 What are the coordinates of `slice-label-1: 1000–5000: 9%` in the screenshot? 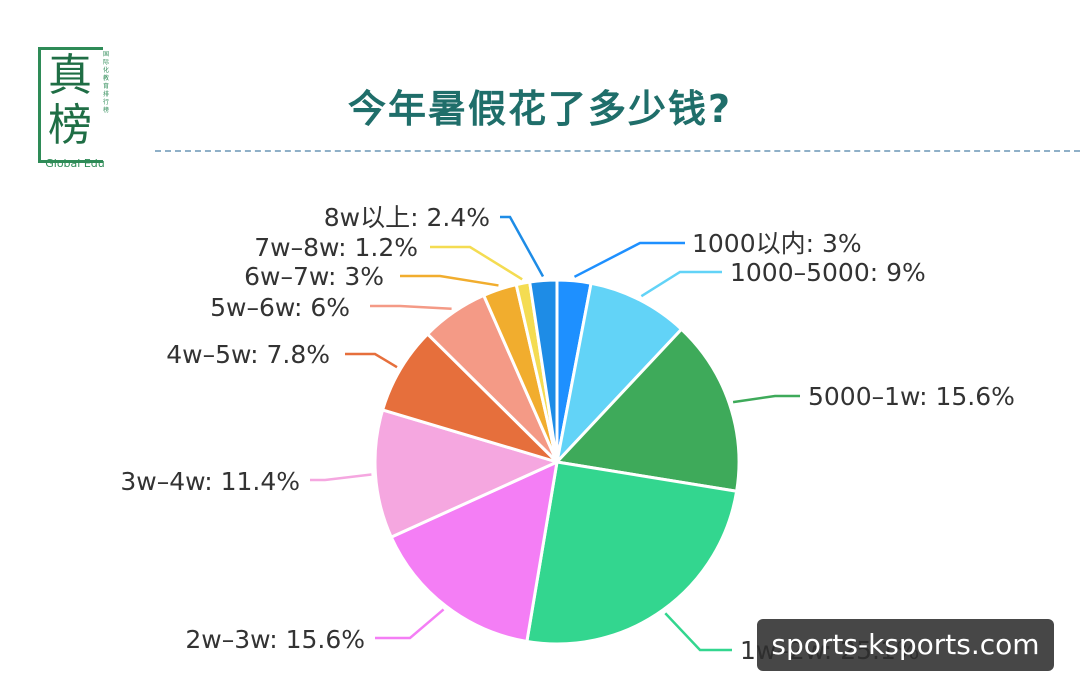 It's located at (828, 272).